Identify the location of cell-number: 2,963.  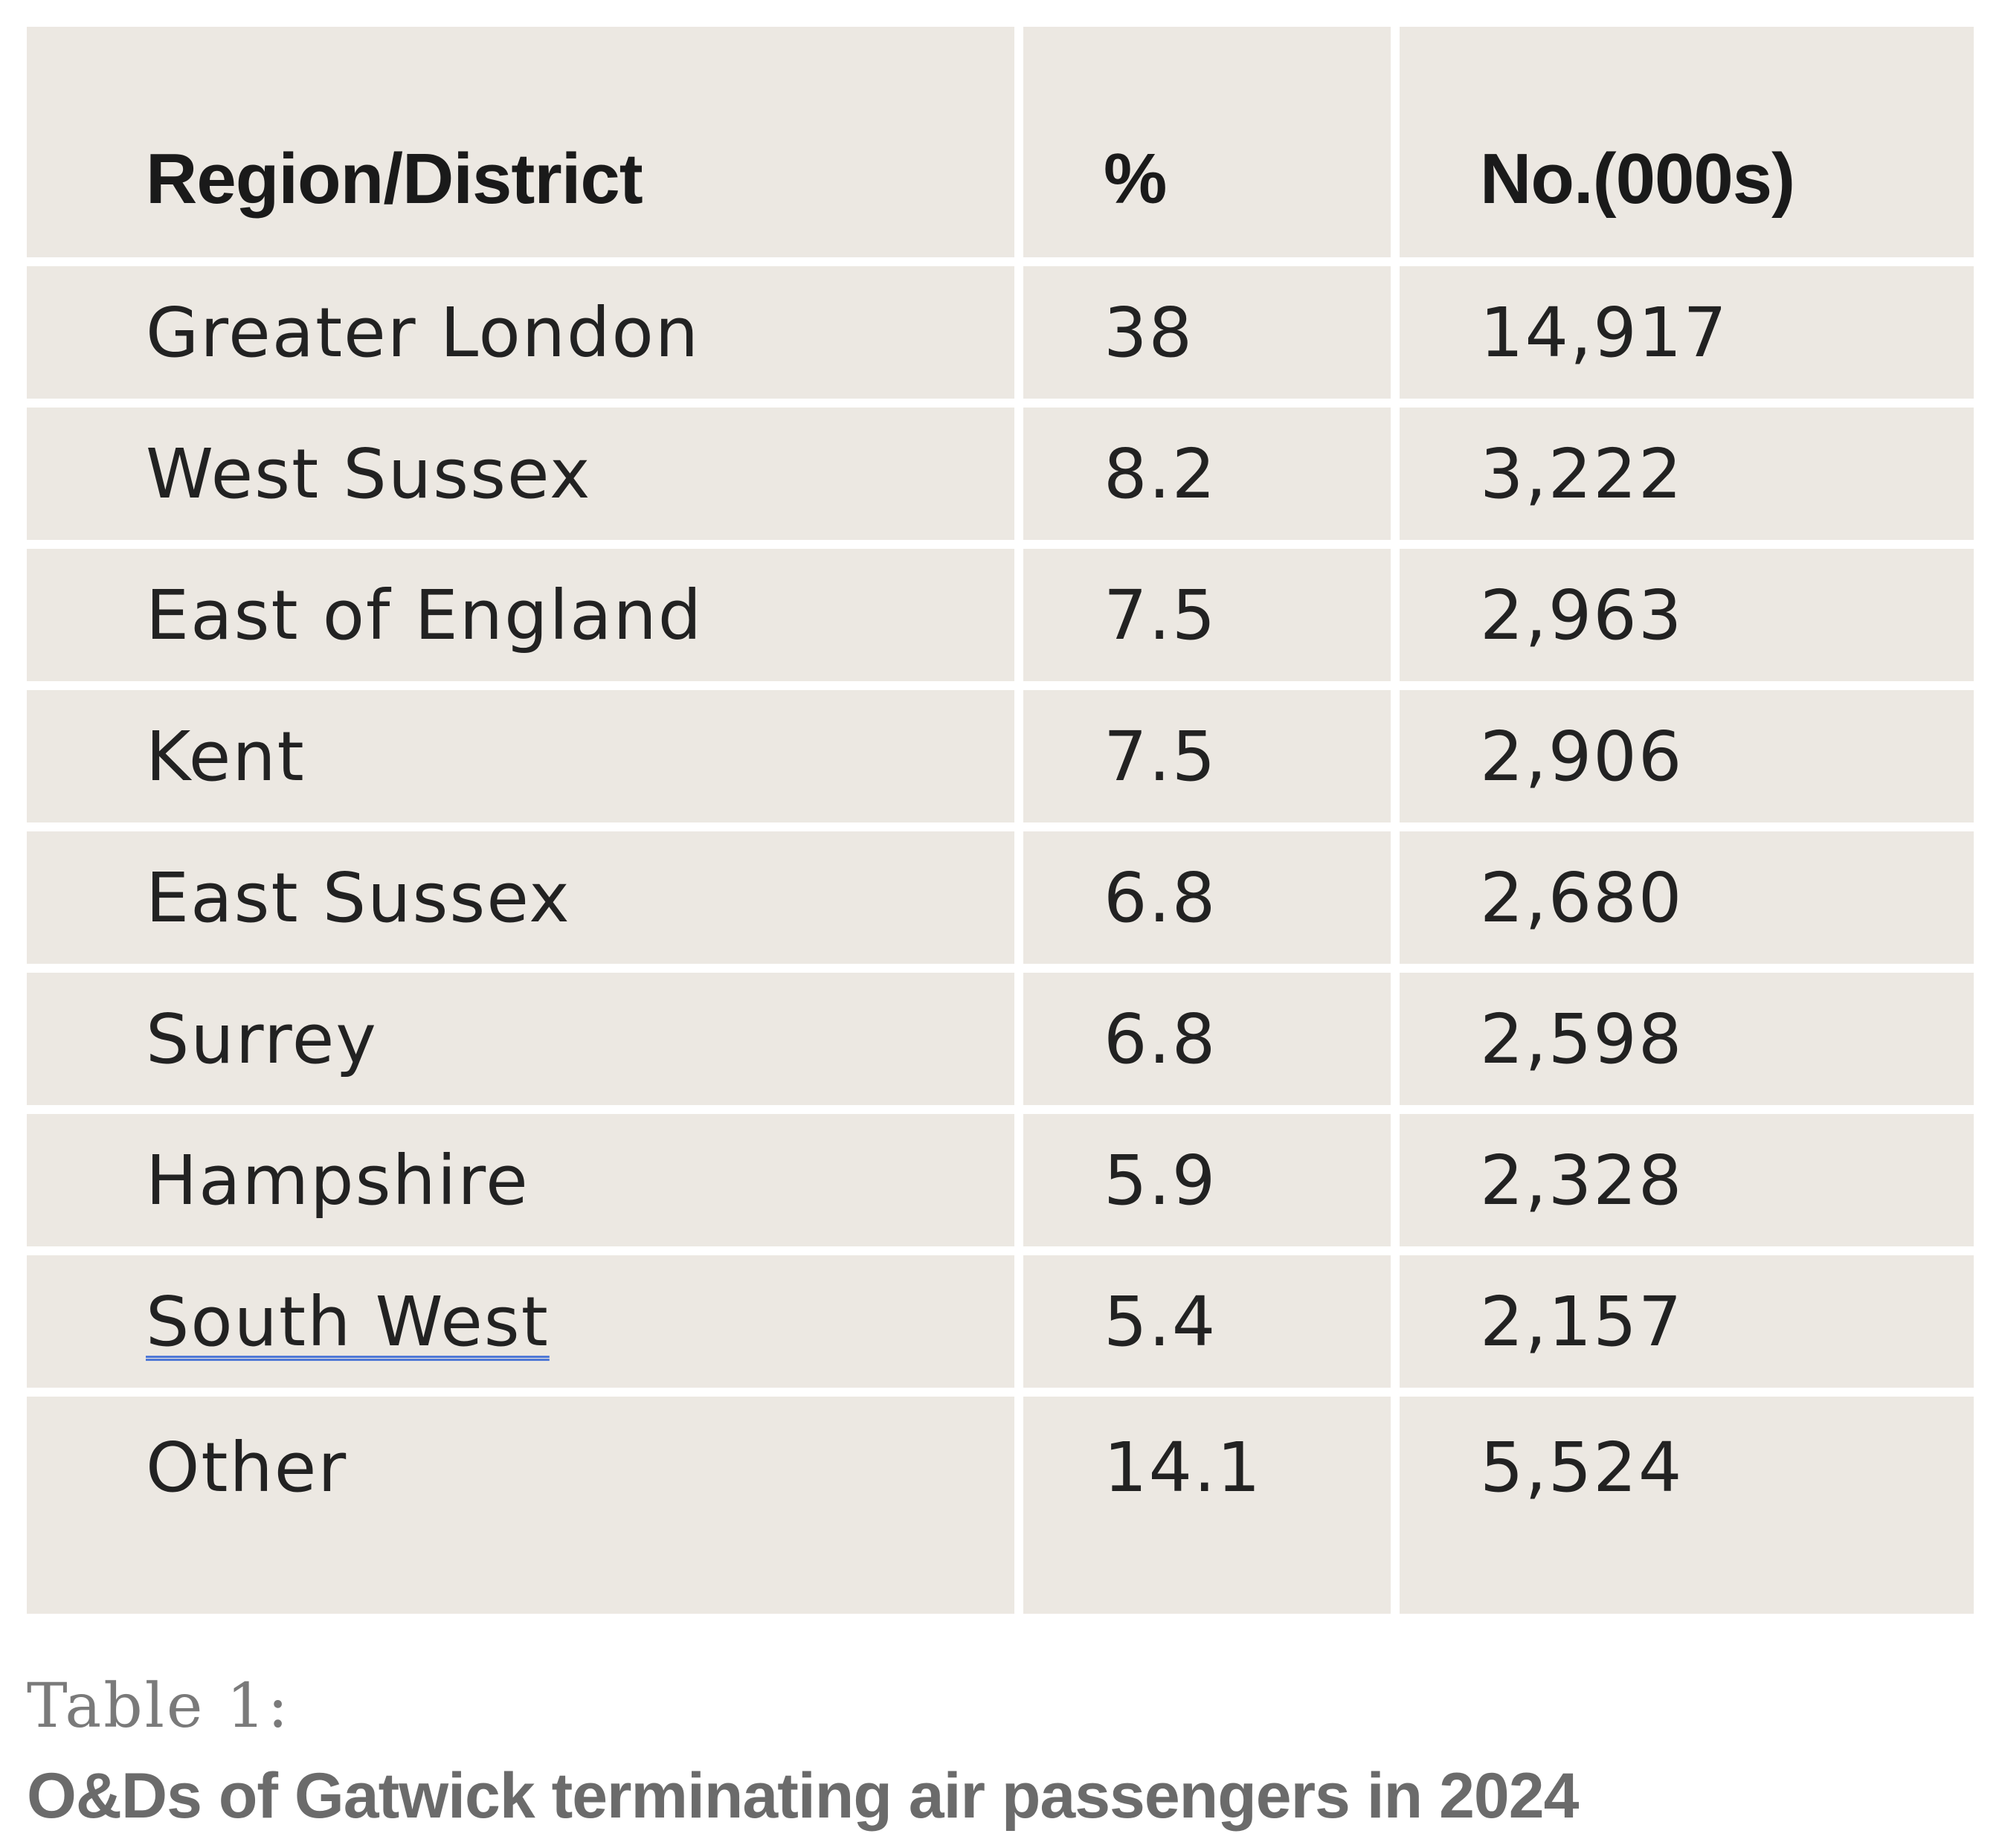
(1687, 615).